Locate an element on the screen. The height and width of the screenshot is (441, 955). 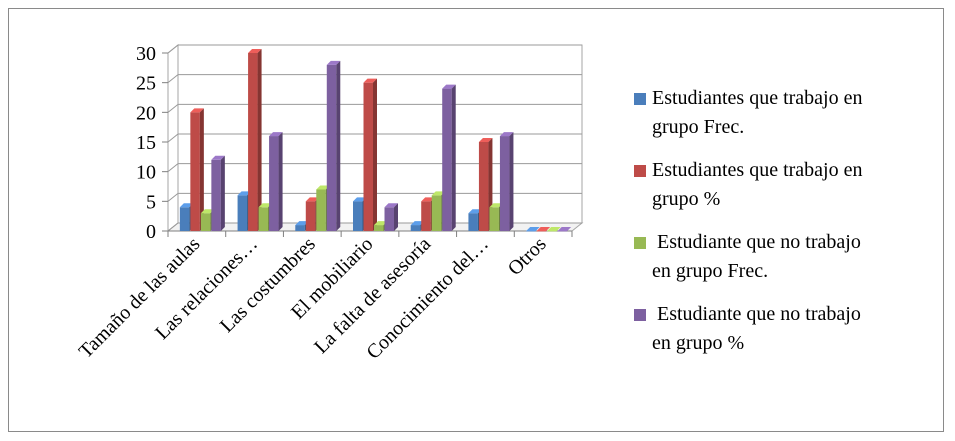
legend-label-line2: en grupo % is located at coordinates (698, 343).